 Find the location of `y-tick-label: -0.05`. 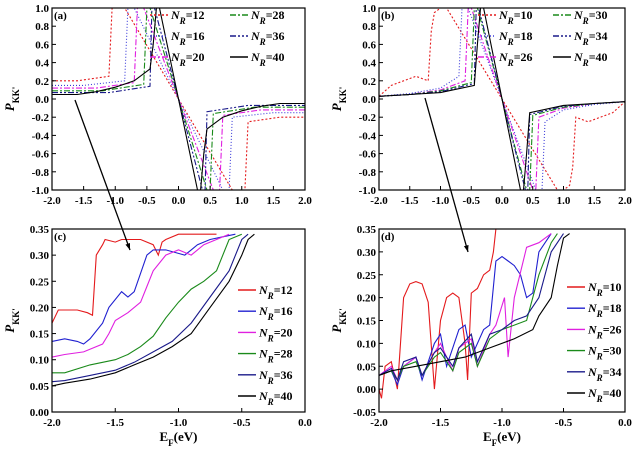

y-tick-label: -0.05 is located at coordinates (364, 413).